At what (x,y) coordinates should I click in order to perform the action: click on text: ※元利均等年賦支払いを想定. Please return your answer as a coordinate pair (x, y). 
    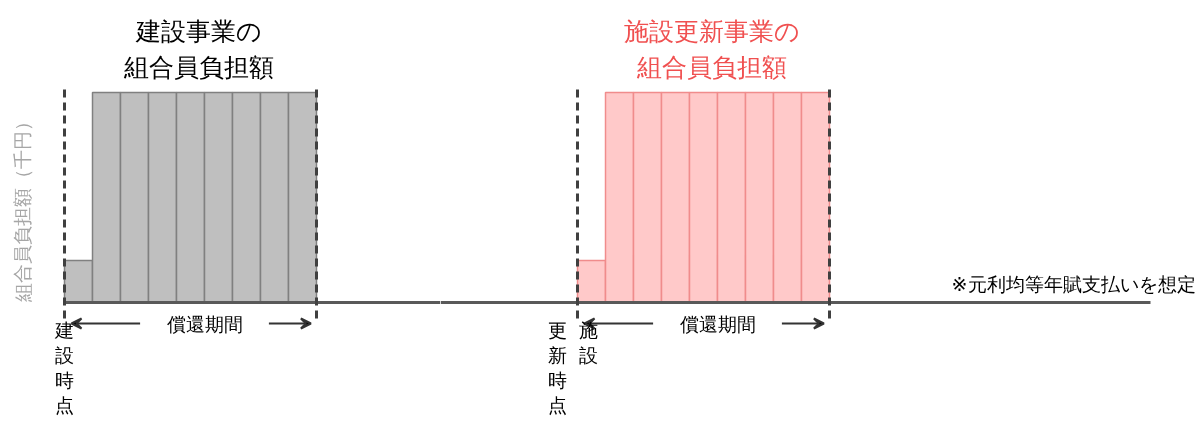
    Looking at the image, I should click on (1073, 283).